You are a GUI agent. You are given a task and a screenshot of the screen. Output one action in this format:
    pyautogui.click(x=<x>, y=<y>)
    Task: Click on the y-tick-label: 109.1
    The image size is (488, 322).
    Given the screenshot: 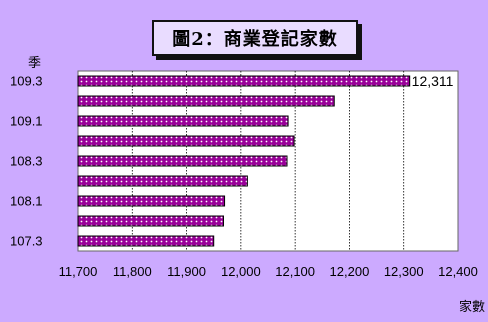 What is the action you would take?
    pyautogui.click(x=26, y=121)
    